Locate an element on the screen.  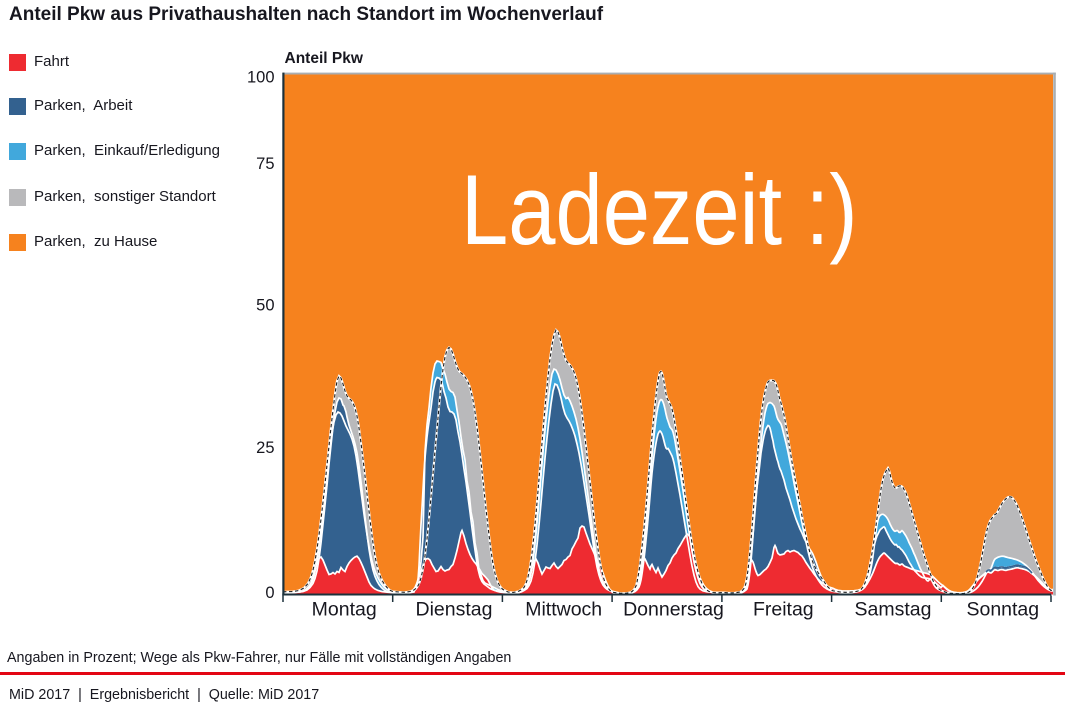
svg-text: Freitag is located at coordinates (783, 610).